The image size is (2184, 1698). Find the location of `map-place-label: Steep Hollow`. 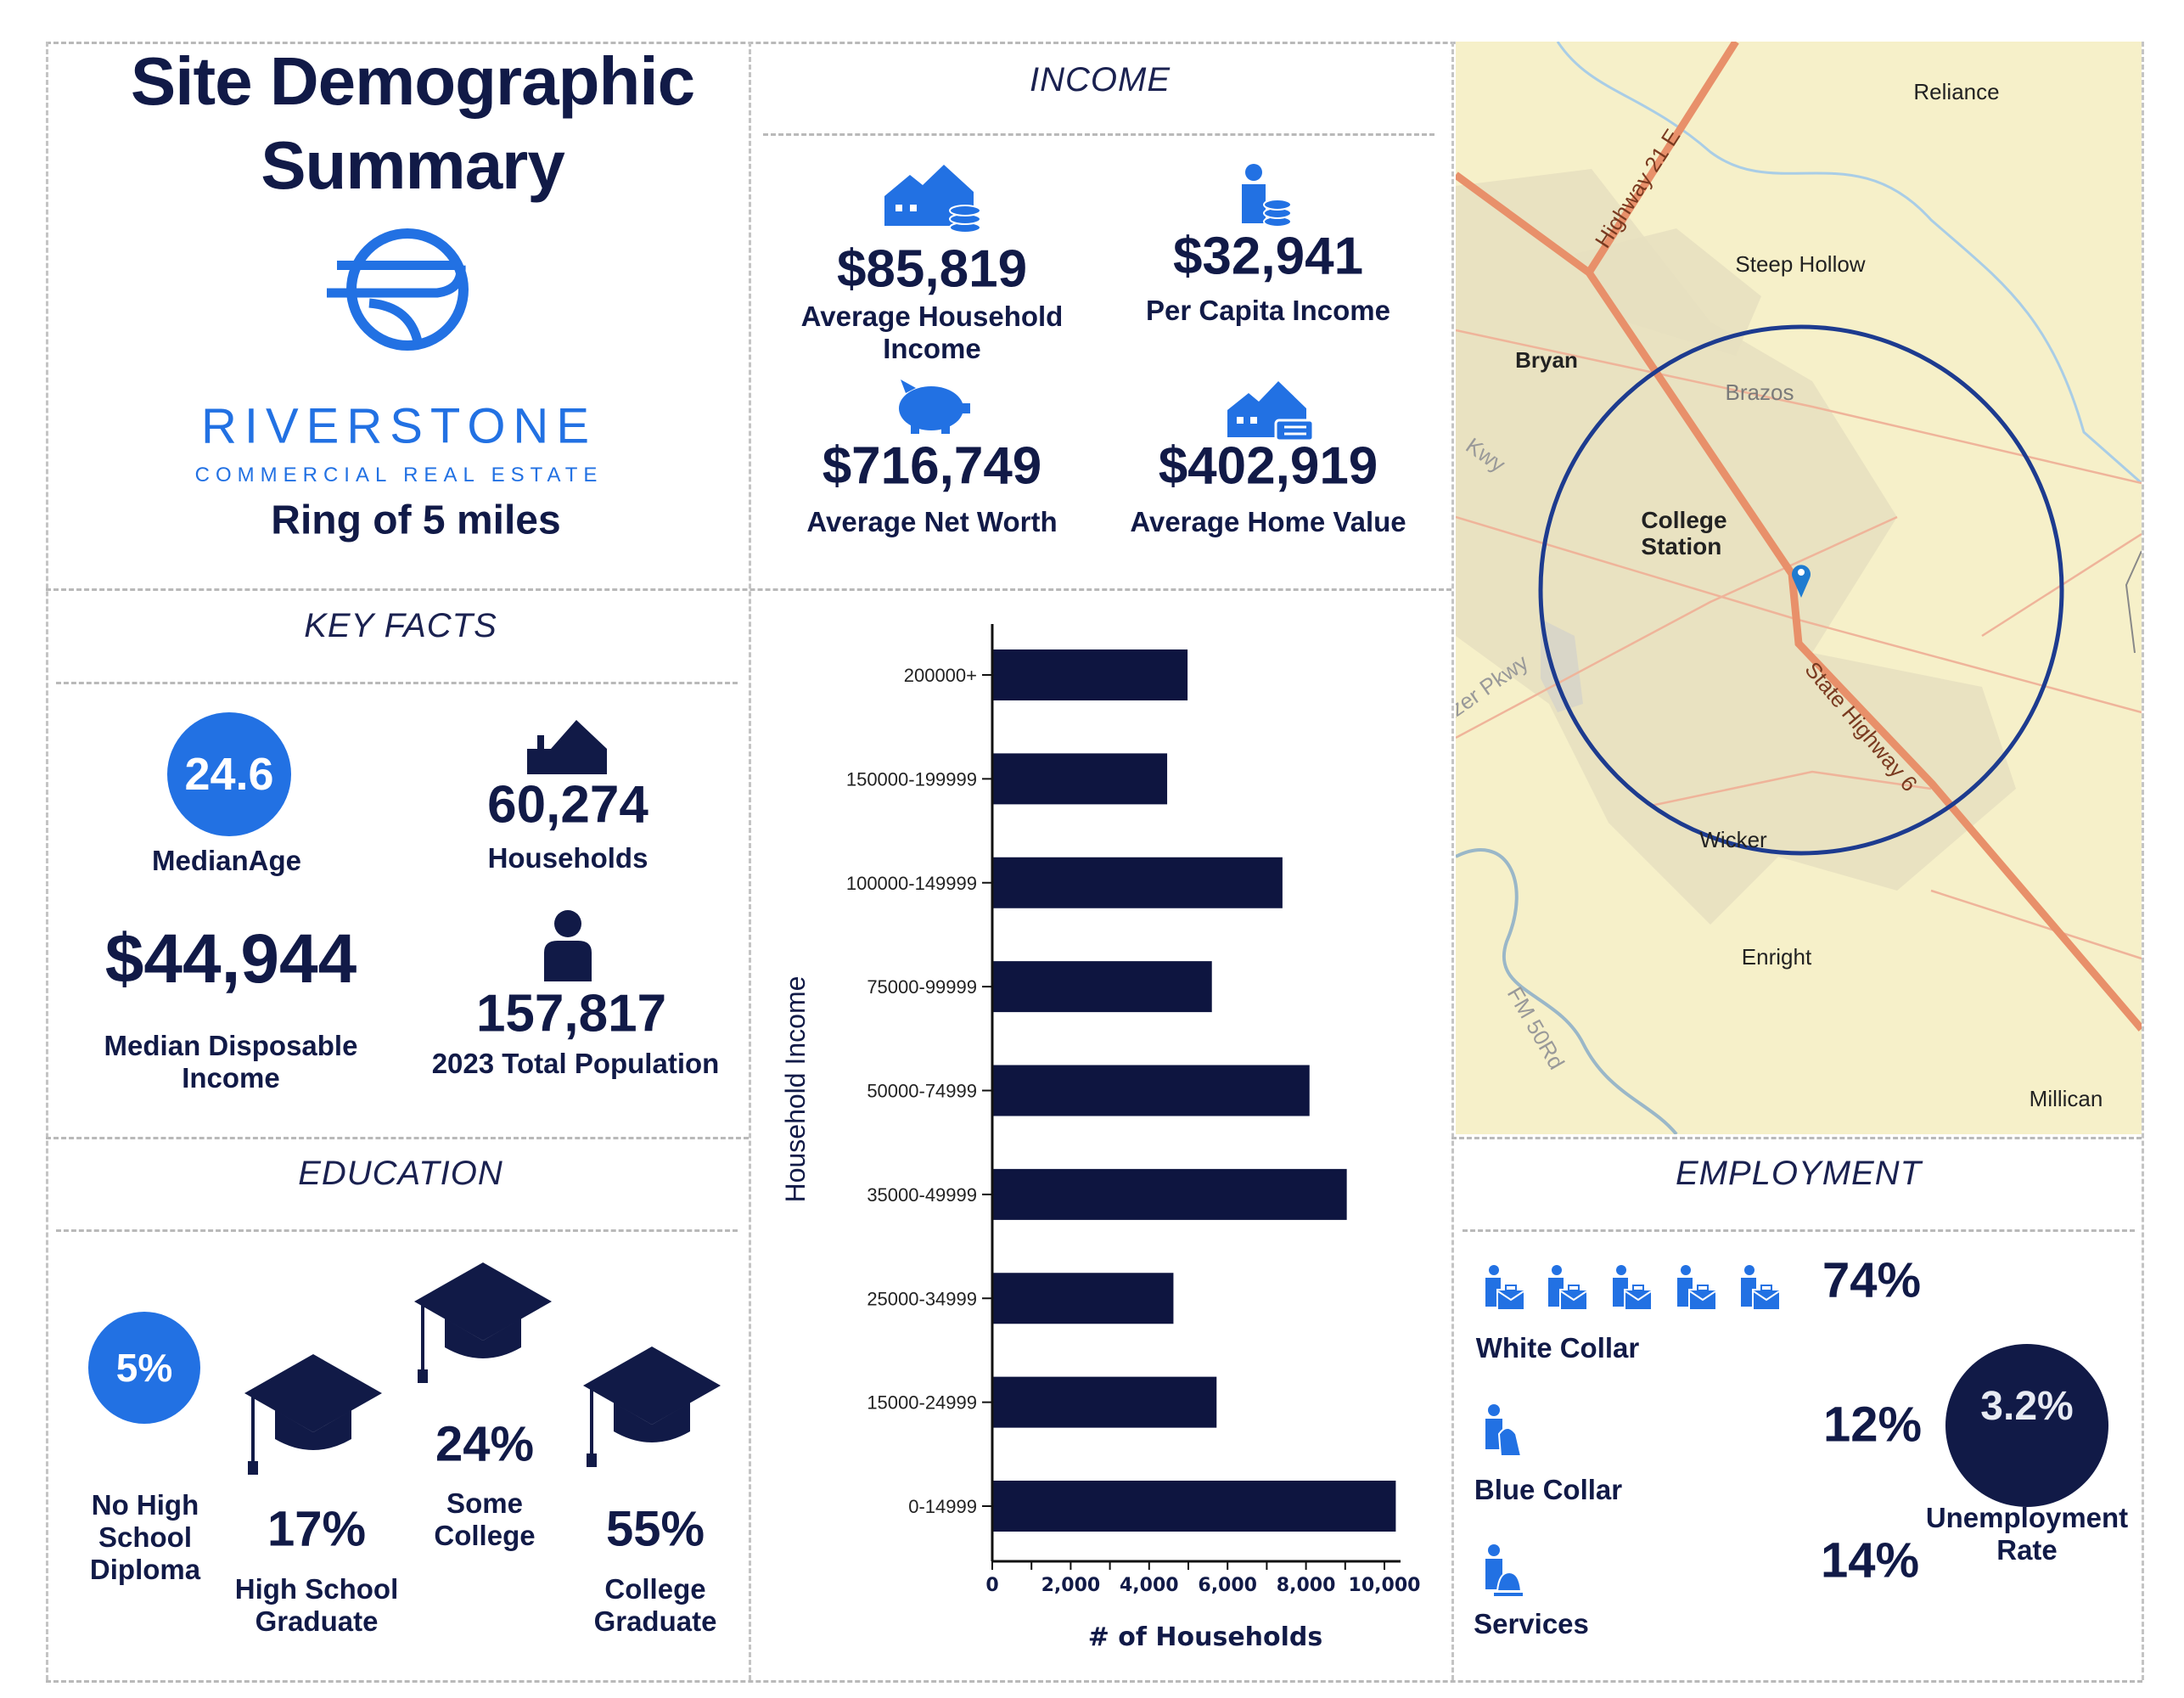

map-place-label: Steep Hollow is located at coordinates (1800, 264).